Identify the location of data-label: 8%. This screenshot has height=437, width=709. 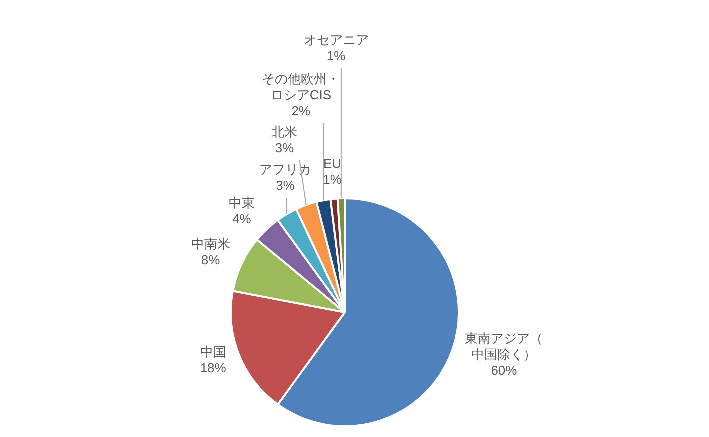
(211, 260).